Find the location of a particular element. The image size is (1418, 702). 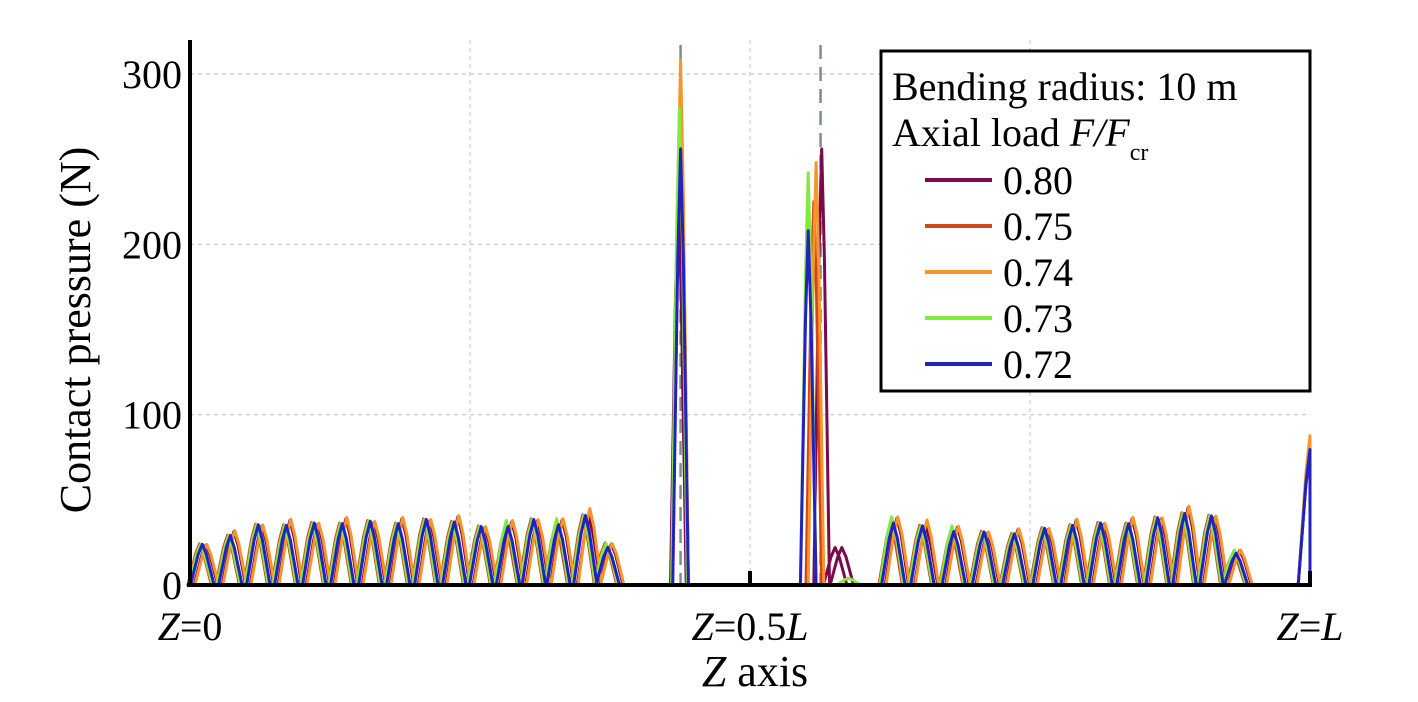

legend-label: 0.74 is located at coordinates (1038, 272).